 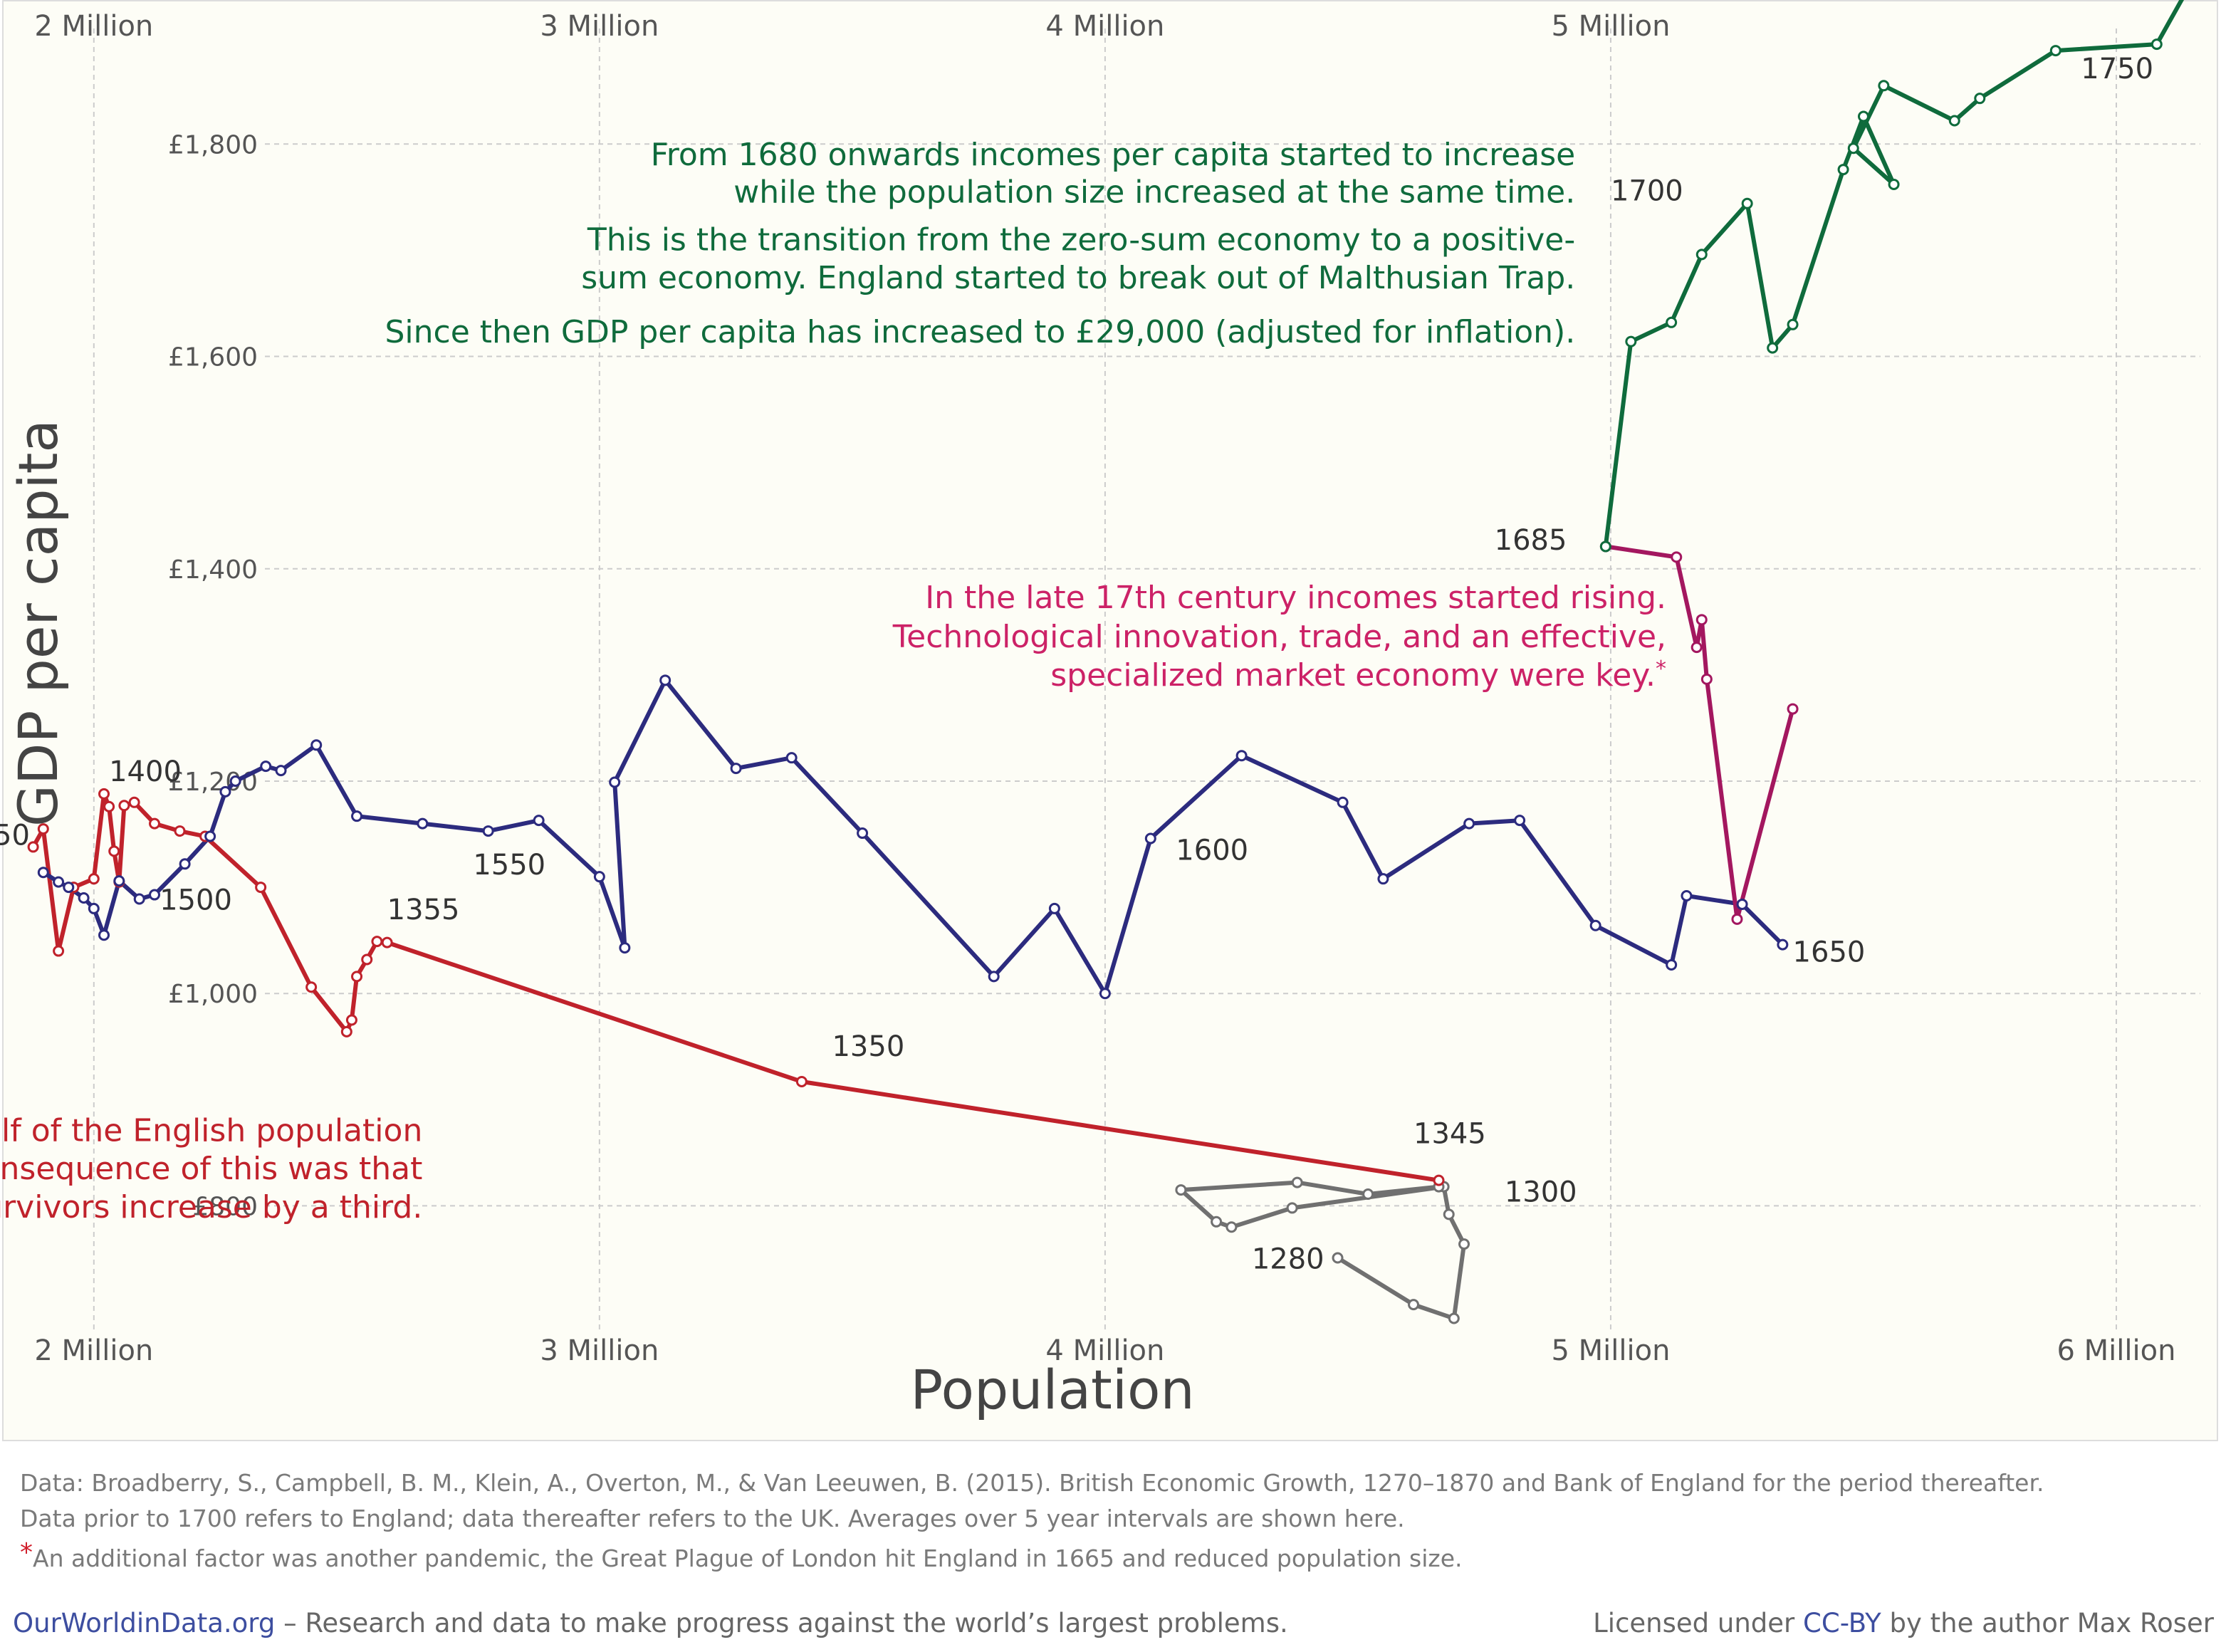 What do you see at coordinates (15, 835) in the screenshot?
I see `year-label: 1450` at bounding box center [15, 835].